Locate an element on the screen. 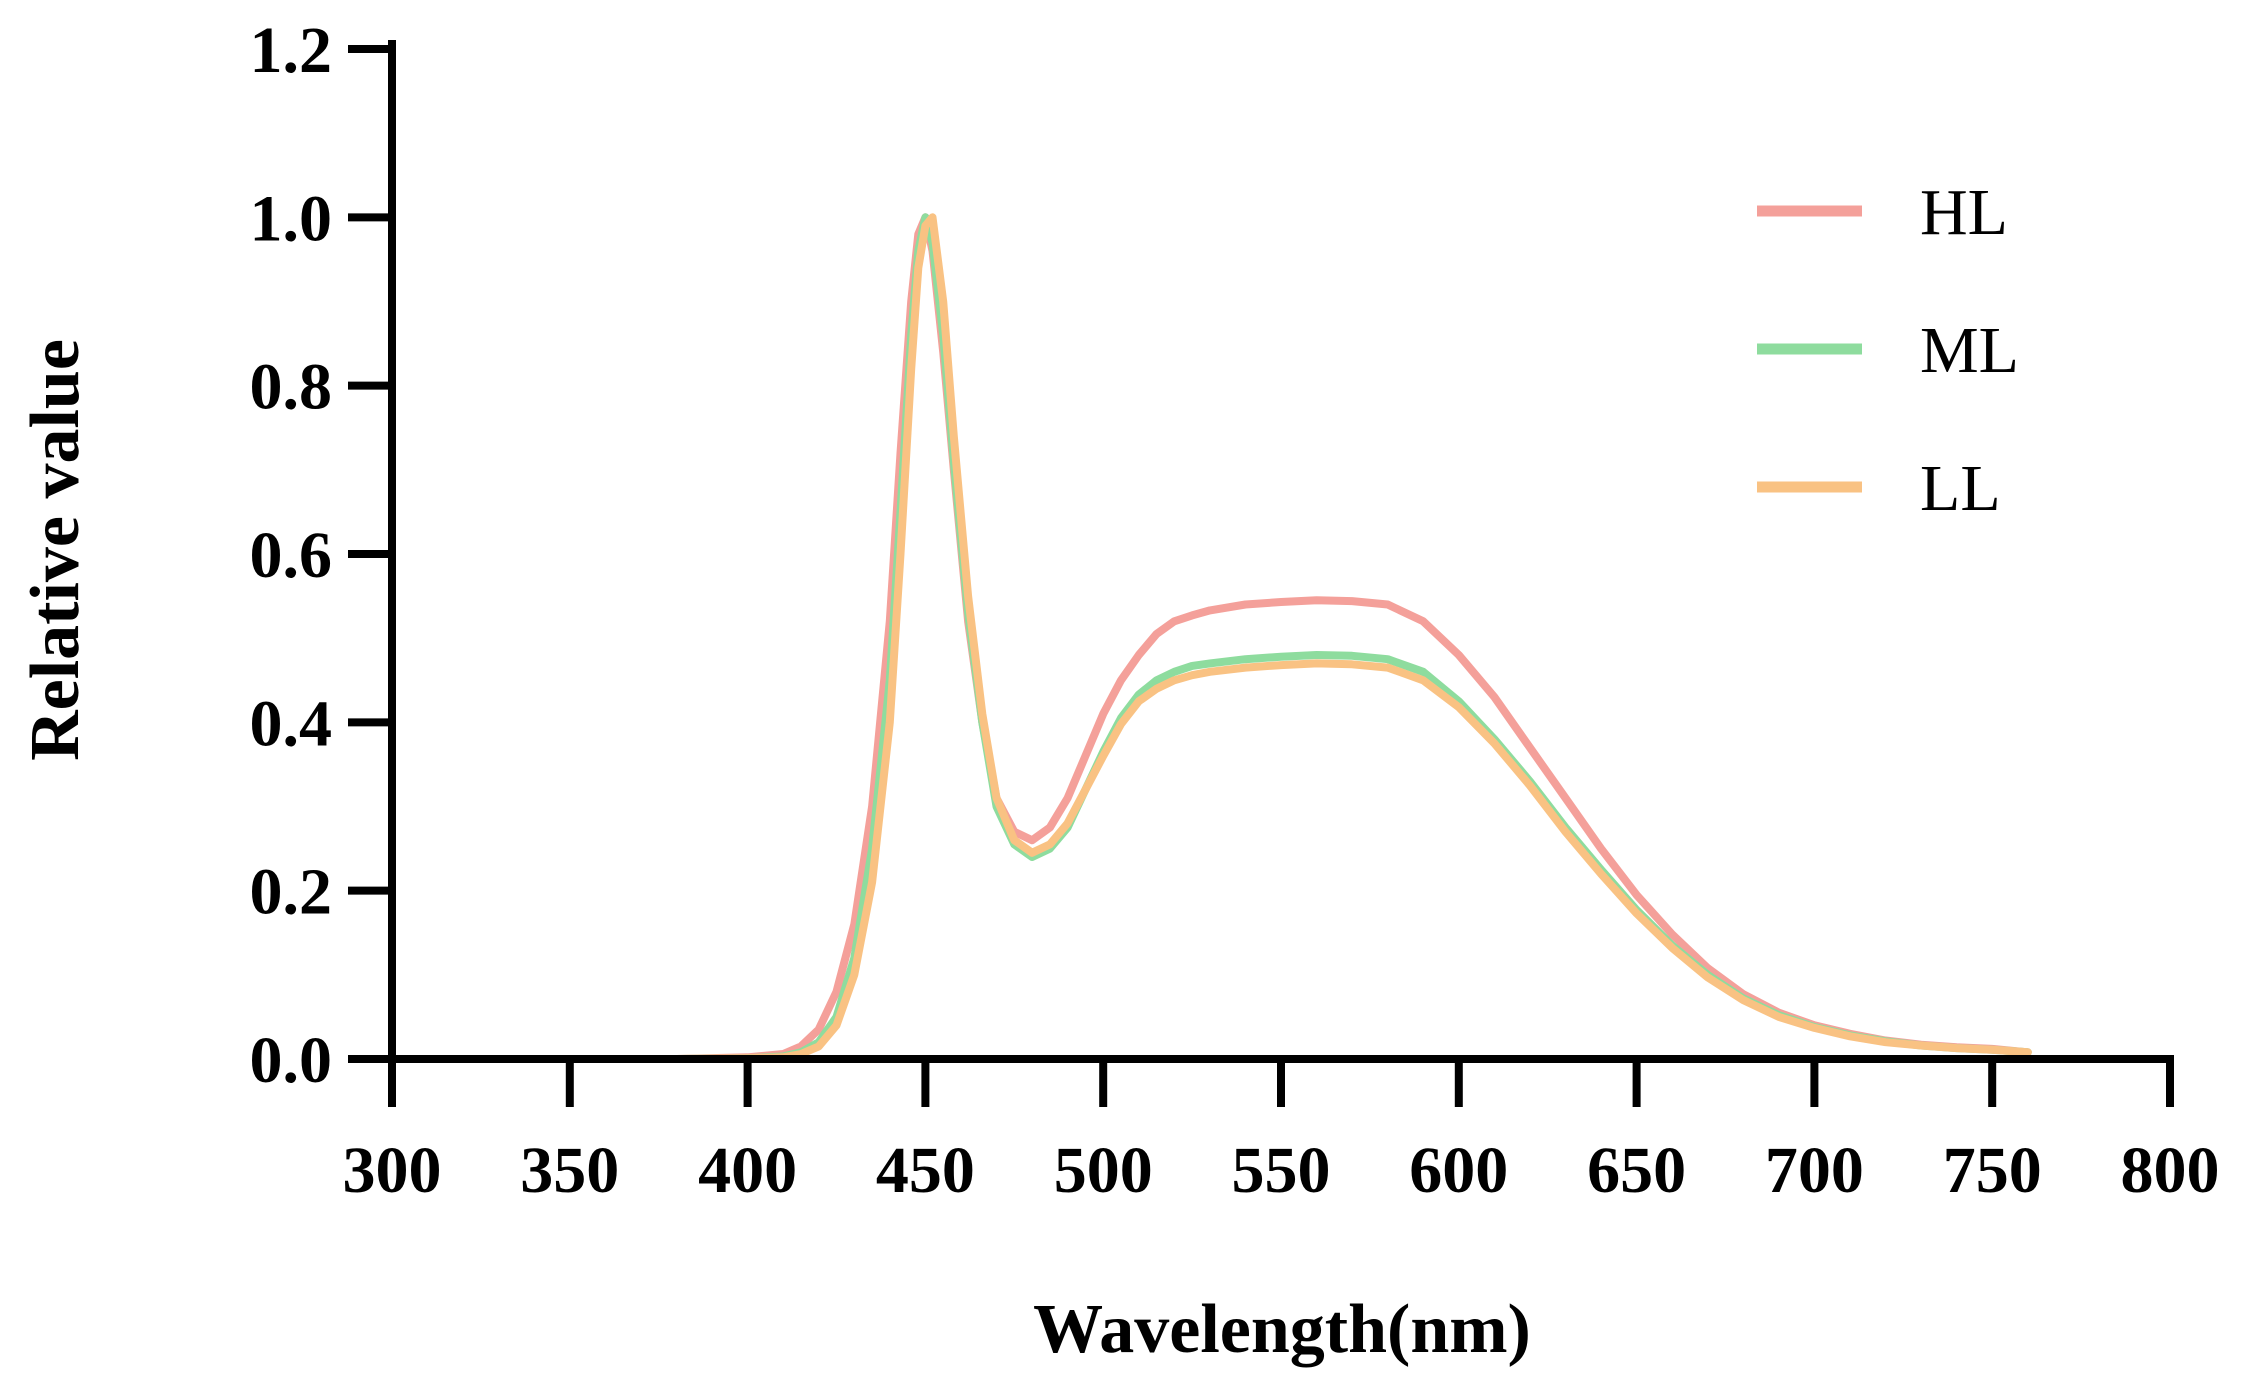 The image size is (2244, 1399). x-tick-label: 600 is located at coordinates (1458, 1170).